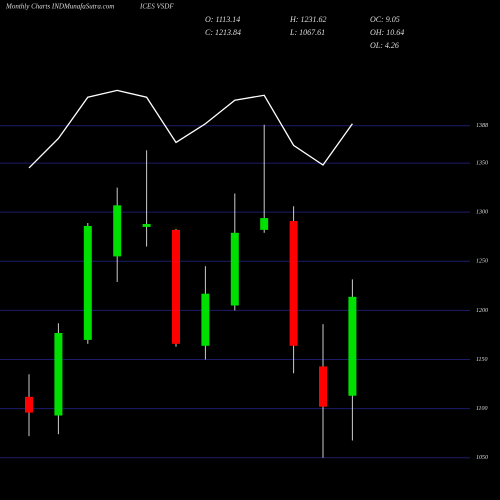 The height and width of the screenshot is (500, 500). I want to click on indicator-line, so click(190, 129).